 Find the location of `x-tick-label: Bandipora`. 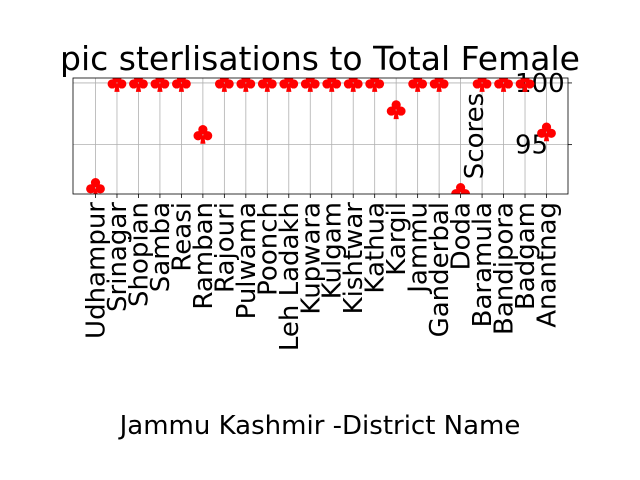

x-tick-label: Bandipora is located at coordinates (505, 268).